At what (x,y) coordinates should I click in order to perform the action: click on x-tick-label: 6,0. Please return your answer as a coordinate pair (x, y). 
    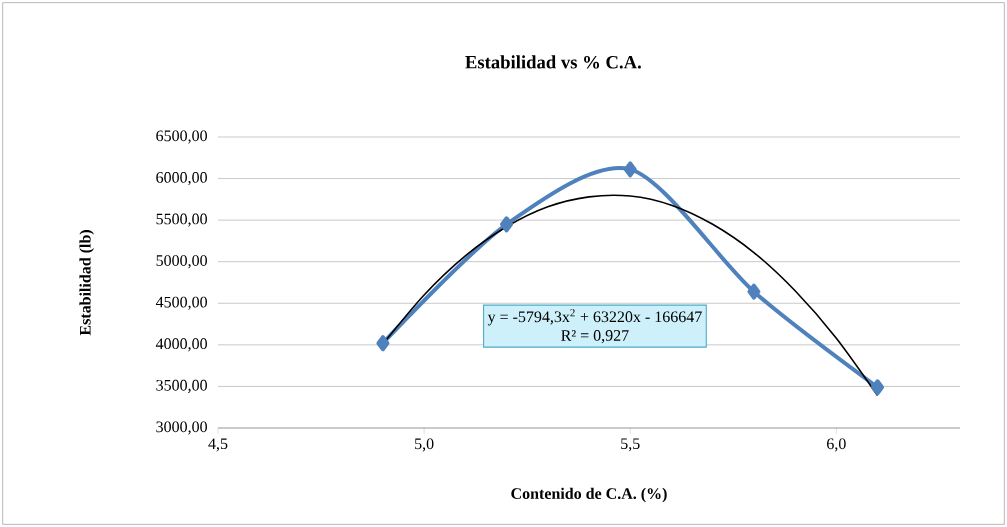
    Looking at the image, I should click on (836, 445).